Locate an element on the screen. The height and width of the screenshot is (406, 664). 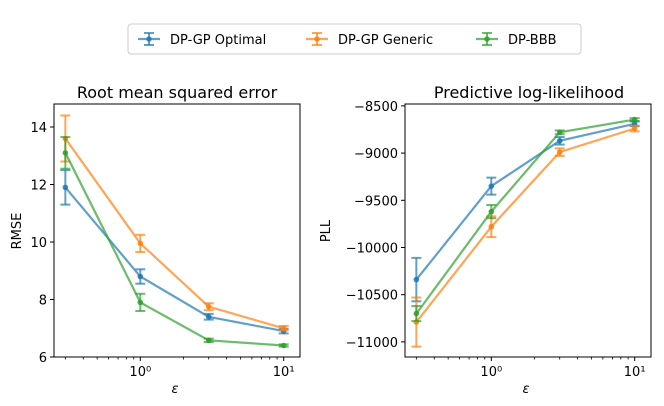
y-tick-label: 14 is located at coordinates (38, 128).